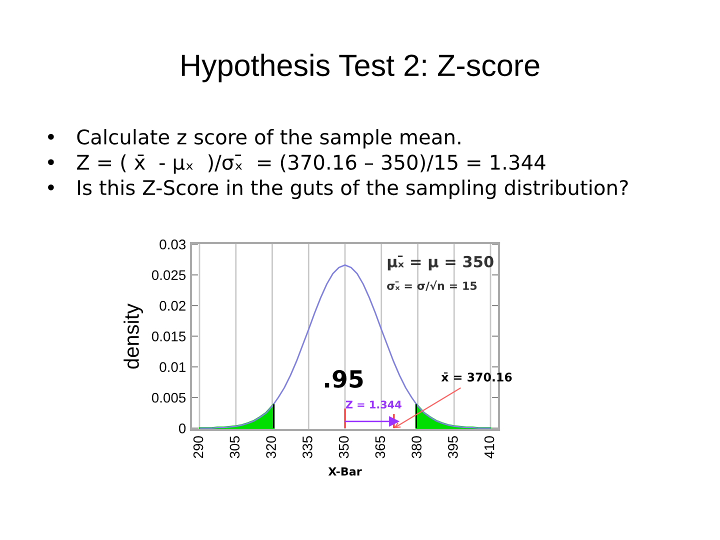  I want to click on chart-subtitle: • Calculate z score of the sample mean. • Z = ( x̄ - μₓ )/σₓ̄ = (370.16 – 350)/15 = 1.344 • Is this Z-Score in the guts of the sampling distribution?, so click(338, 164).